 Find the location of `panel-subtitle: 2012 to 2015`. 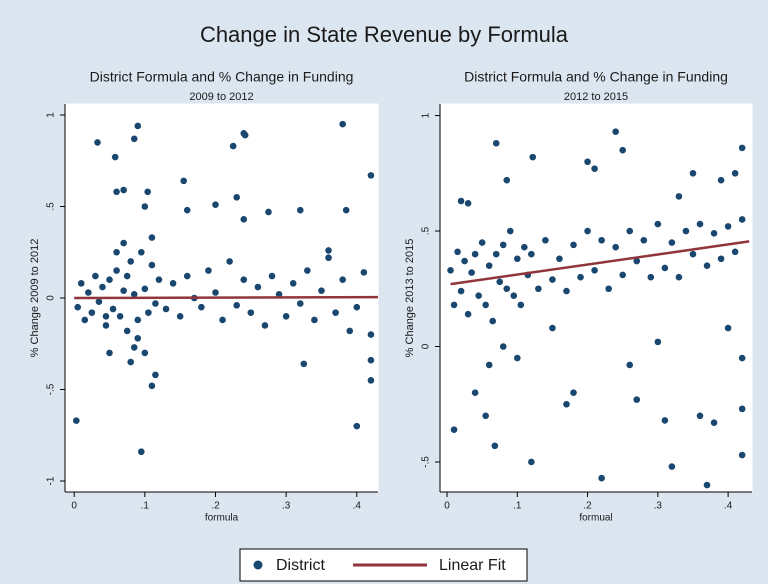

panel-subtitle: 2012 to 2015 is located at coordinates (596, 97).